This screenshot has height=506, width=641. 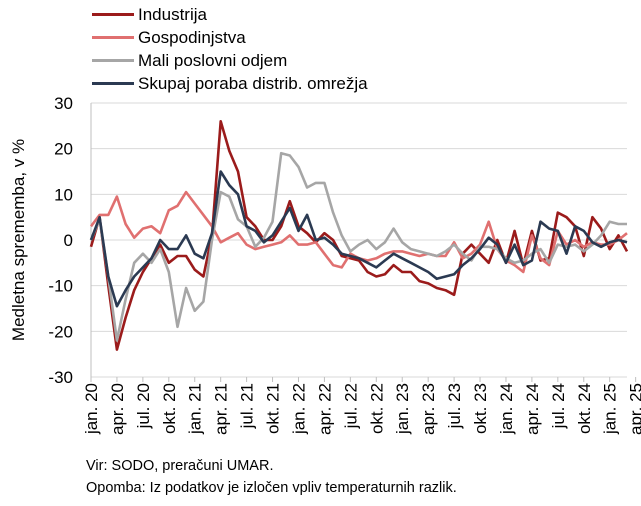 What do you see at coordinates (172, 14) in the screenshot?
I see `legend-label-industrija: Industrija` at bounding box center [172, 14].